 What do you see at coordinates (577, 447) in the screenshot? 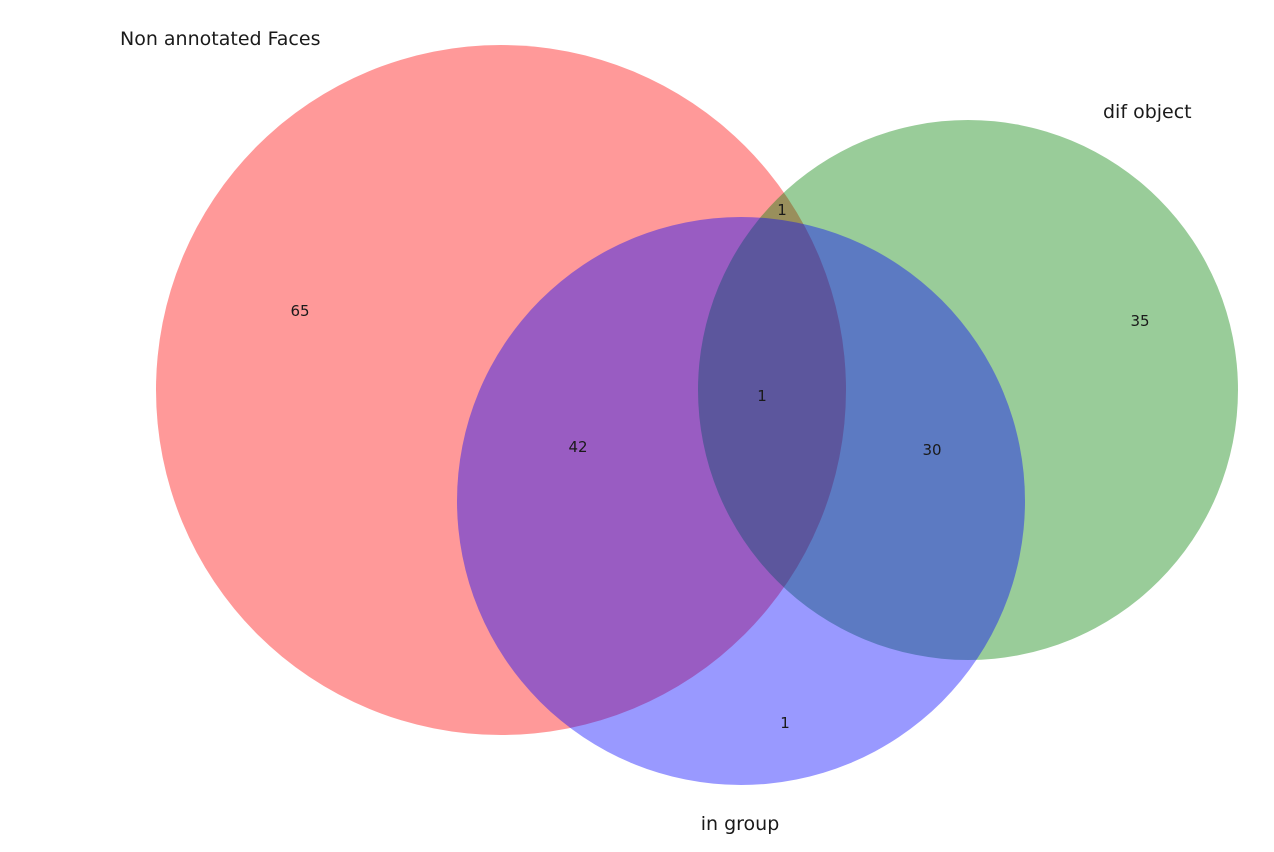
I see `region-count-faces-and-in-group: 42` at bounding box center [577, 447].